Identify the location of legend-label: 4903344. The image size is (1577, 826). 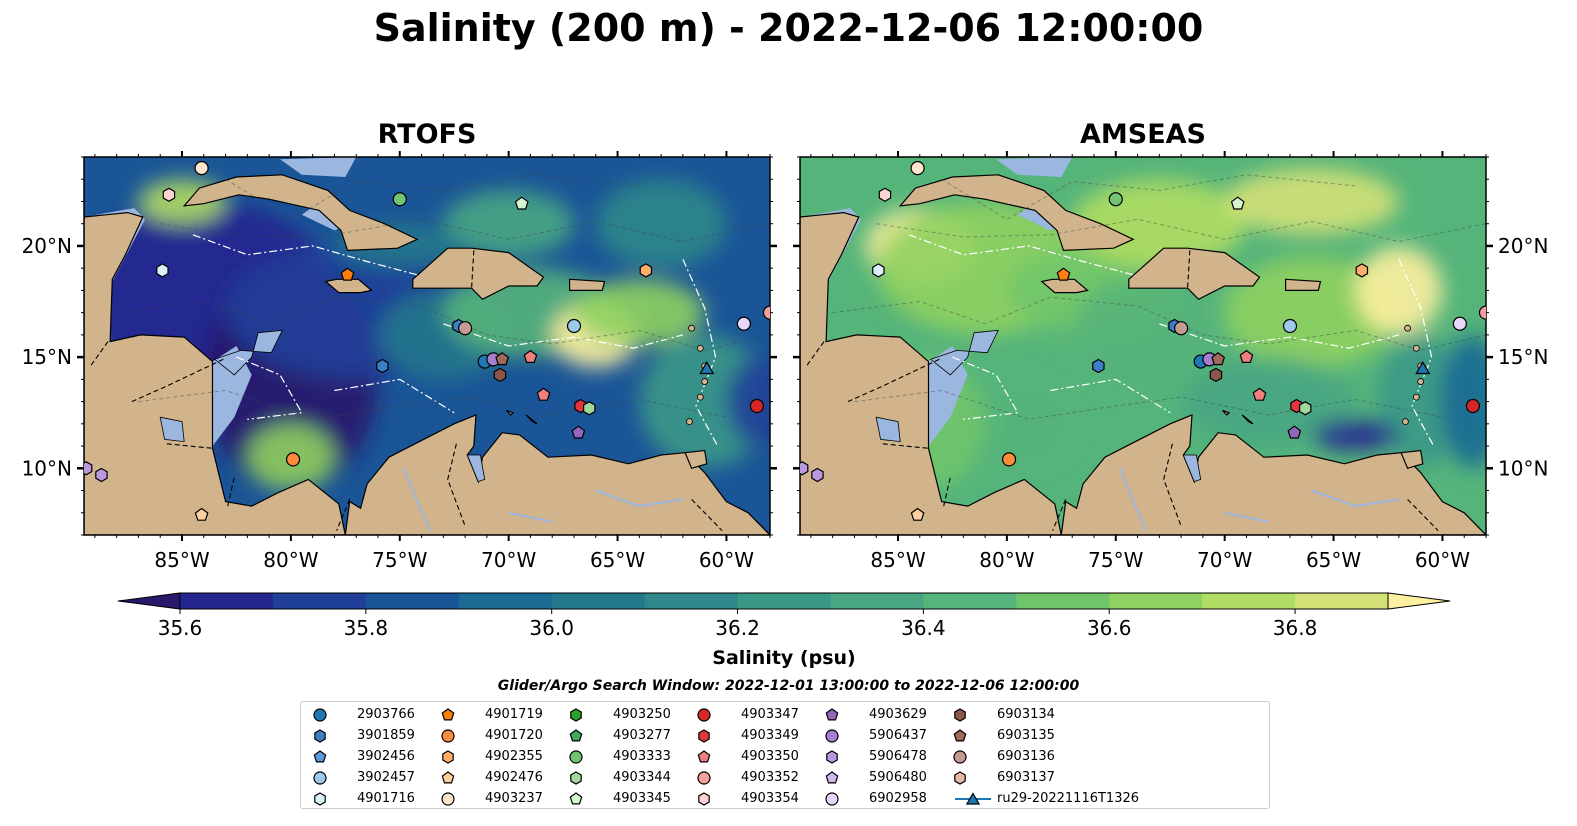
(642, 777).